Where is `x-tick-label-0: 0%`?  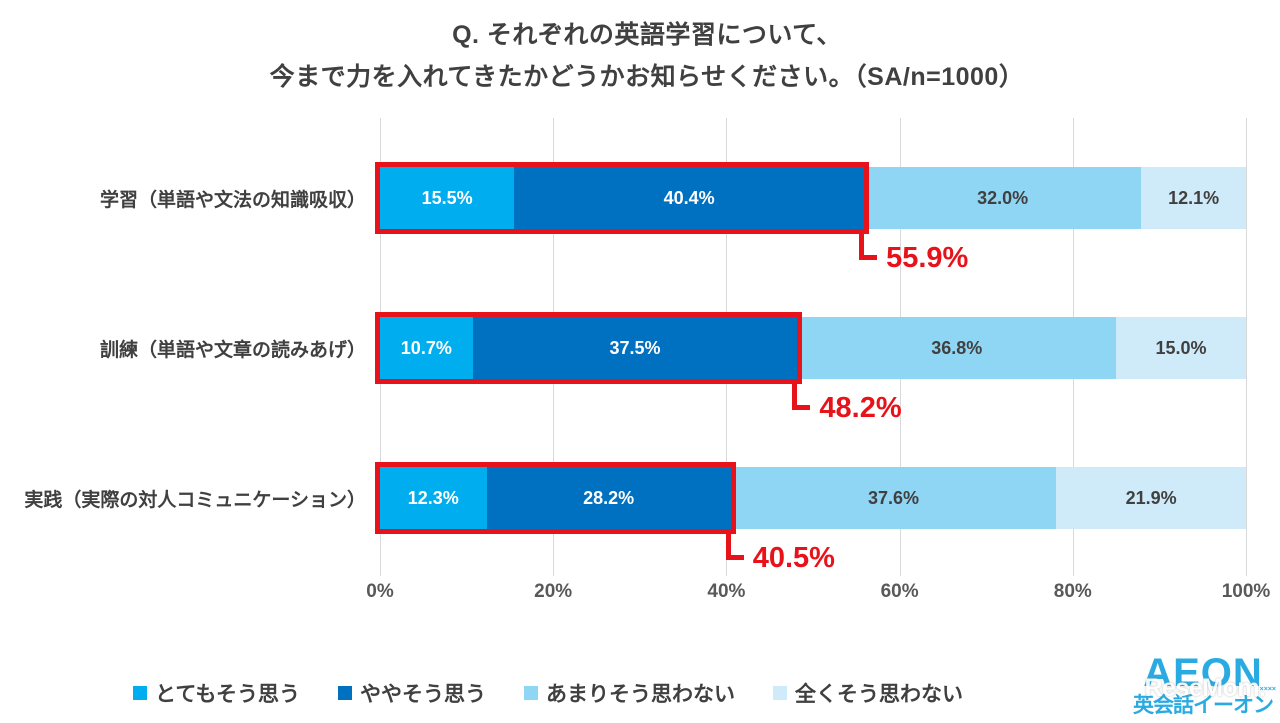
x-tick-label-0: 0% is located at coordinates (380, 591).